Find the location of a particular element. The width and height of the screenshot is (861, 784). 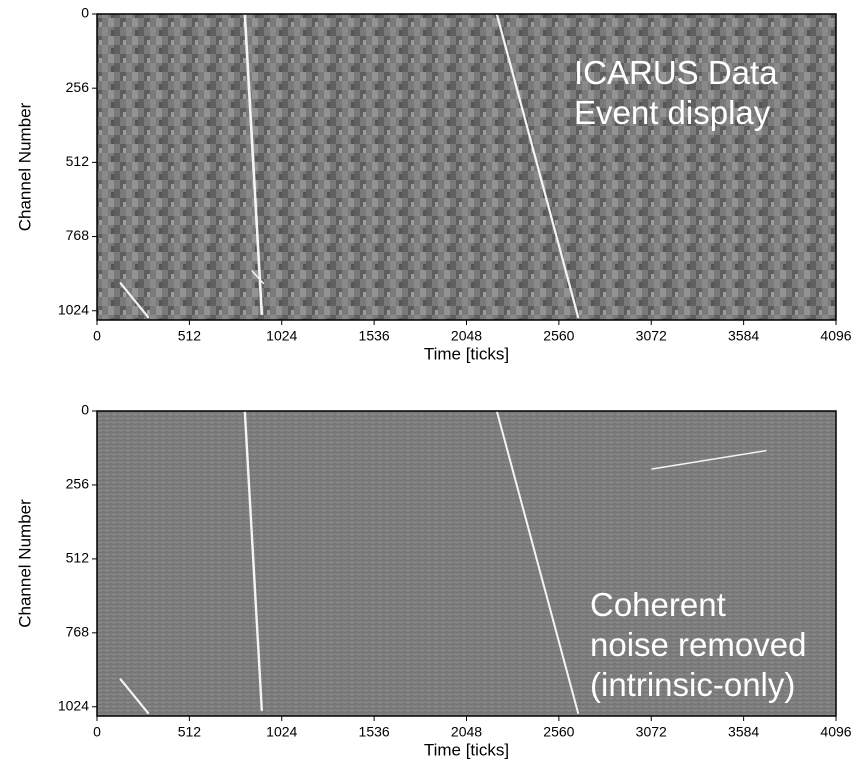

annotation: Coherent is located at coordinates (658, 604).